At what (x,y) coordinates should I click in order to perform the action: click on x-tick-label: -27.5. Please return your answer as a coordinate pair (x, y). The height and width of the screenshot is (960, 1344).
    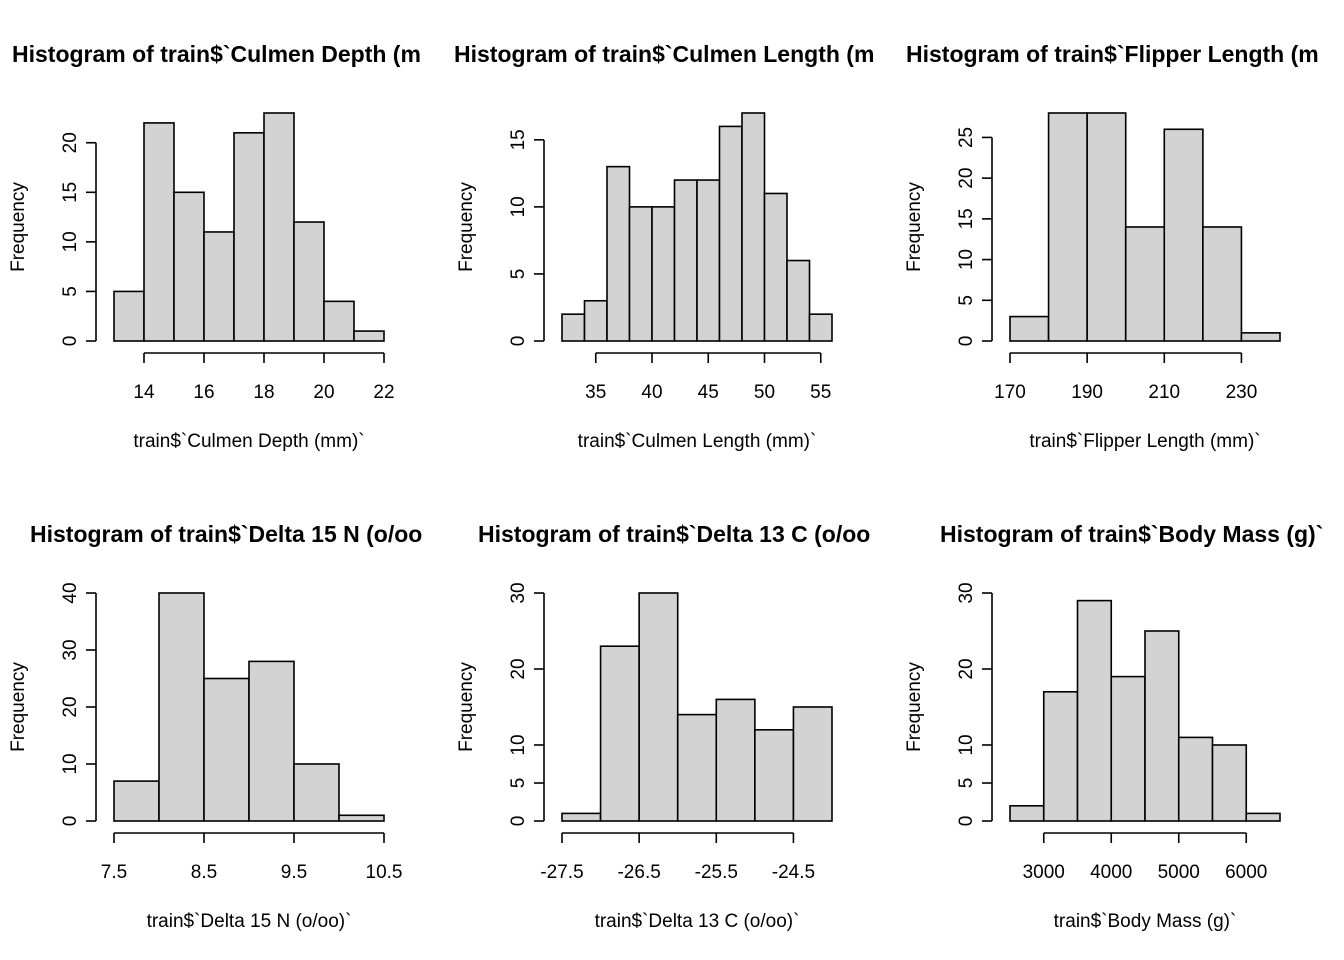
    Looking at the image, I should click on (561, 872).